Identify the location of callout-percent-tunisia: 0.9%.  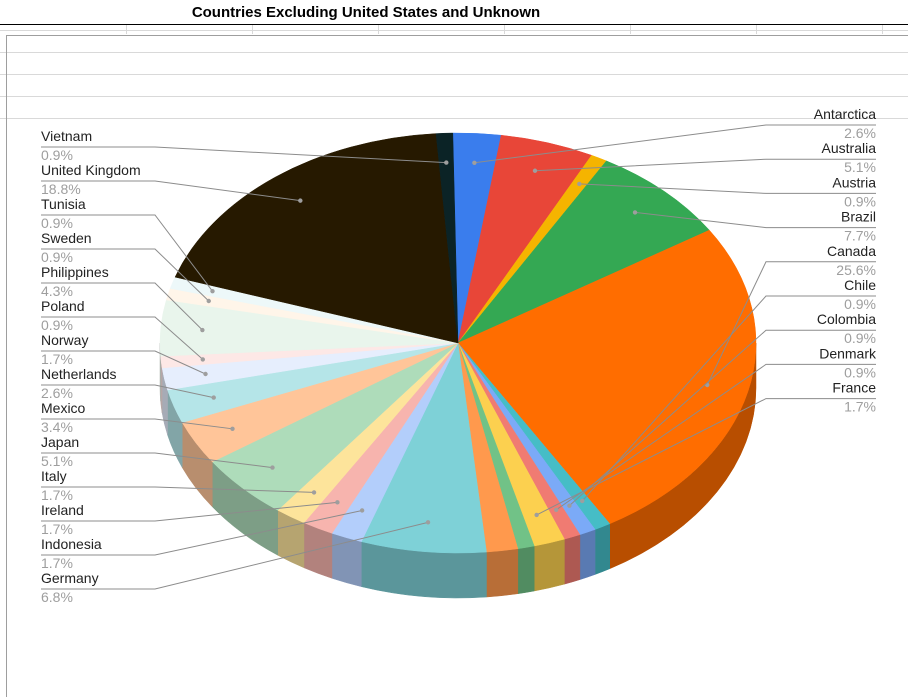
(57, 223).